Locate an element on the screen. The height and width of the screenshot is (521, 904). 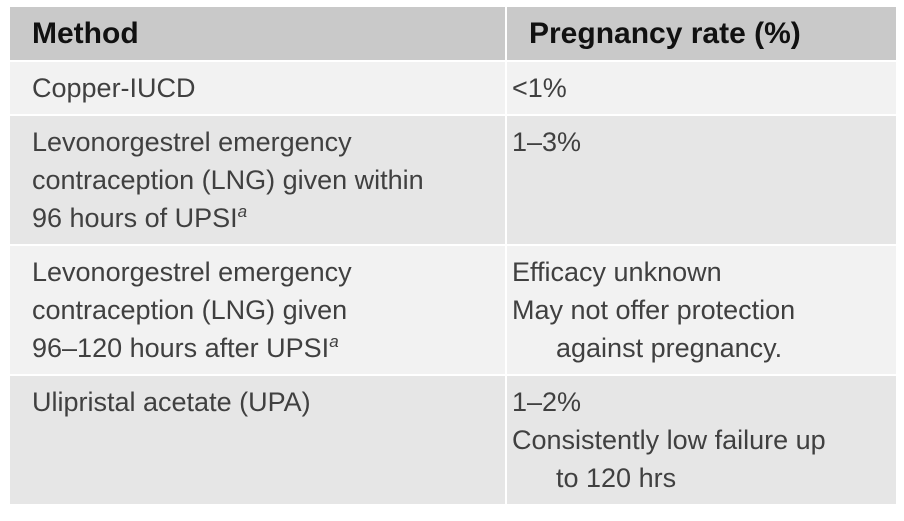
method-text: contraception (LNG) given within is located at coordinates (228, 180).